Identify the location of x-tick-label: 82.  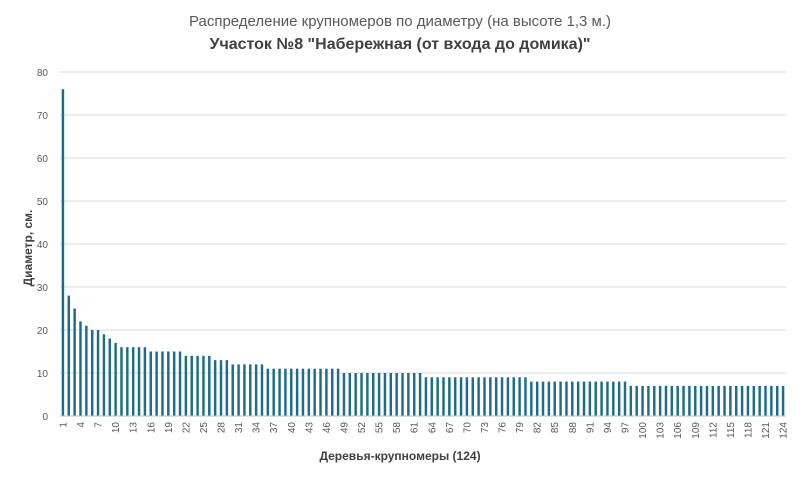
(538, 428).